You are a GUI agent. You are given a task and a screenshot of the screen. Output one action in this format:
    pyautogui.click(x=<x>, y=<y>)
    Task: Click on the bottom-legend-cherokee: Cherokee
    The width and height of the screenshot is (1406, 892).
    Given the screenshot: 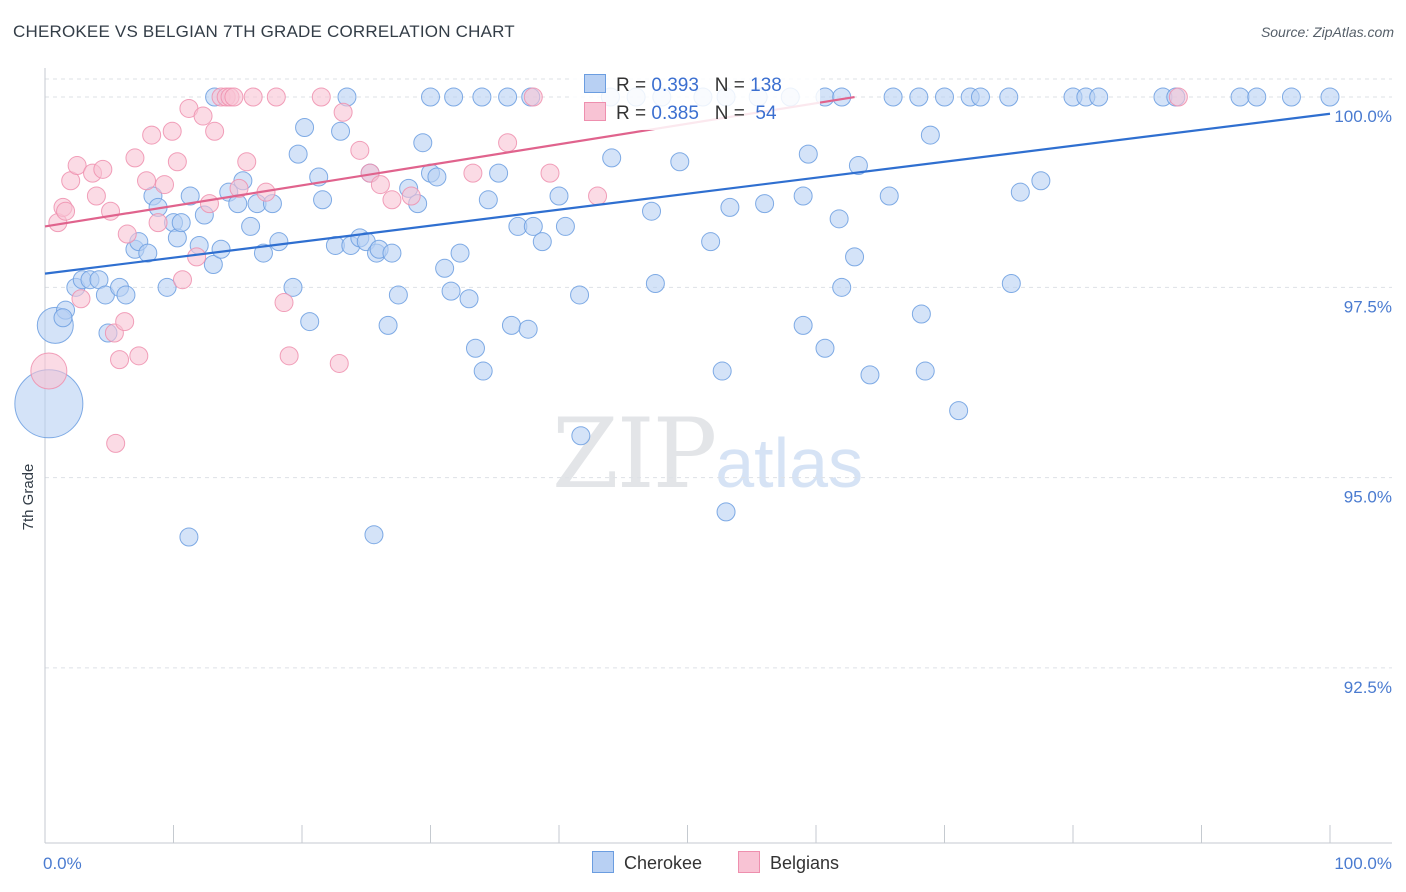 What is the action you would take?
    pyautogui.click(x=647, y=862)
    